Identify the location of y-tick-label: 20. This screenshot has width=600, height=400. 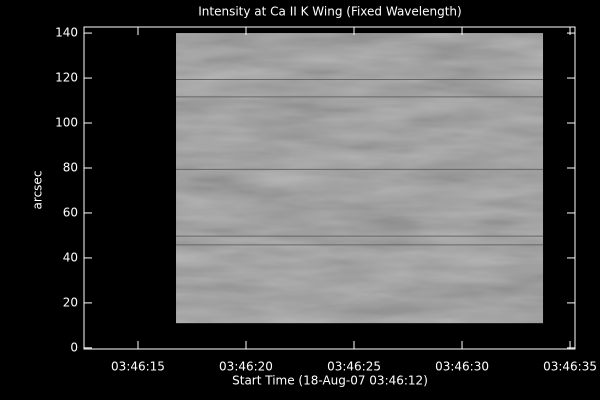
(70, 302).